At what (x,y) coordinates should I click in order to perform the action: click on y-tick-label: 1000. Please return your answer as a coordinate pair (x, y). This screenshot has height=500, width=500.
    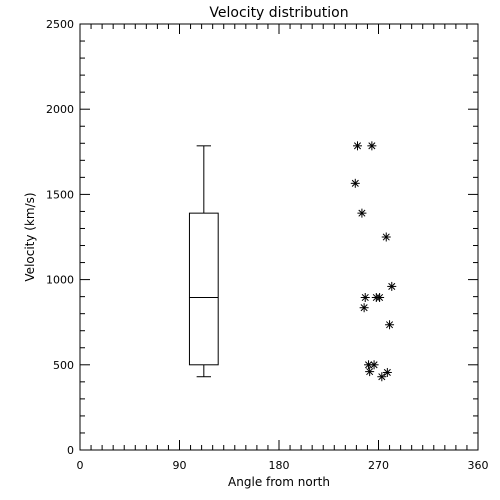
    Looking at the image, I should click on (60, 280).